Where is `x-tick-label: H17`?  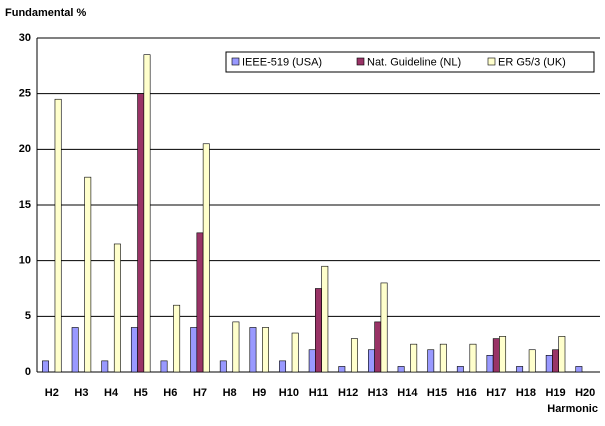
x-tick-label: H17 is located at coordinates (496, 393).